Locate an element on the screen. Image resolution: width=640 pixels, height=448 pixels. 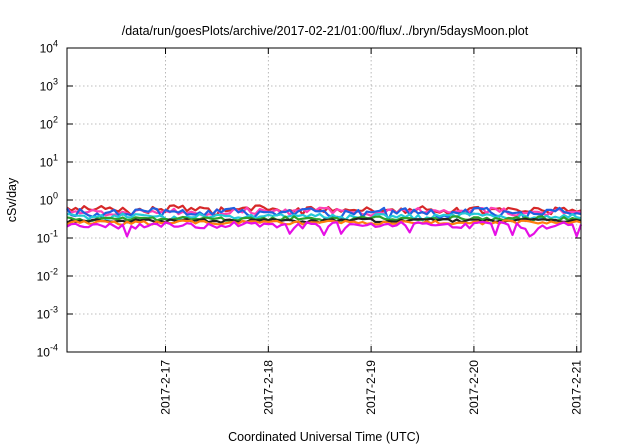
x-tick-label: 2017-2-18 is located at coordinates (268, 387).